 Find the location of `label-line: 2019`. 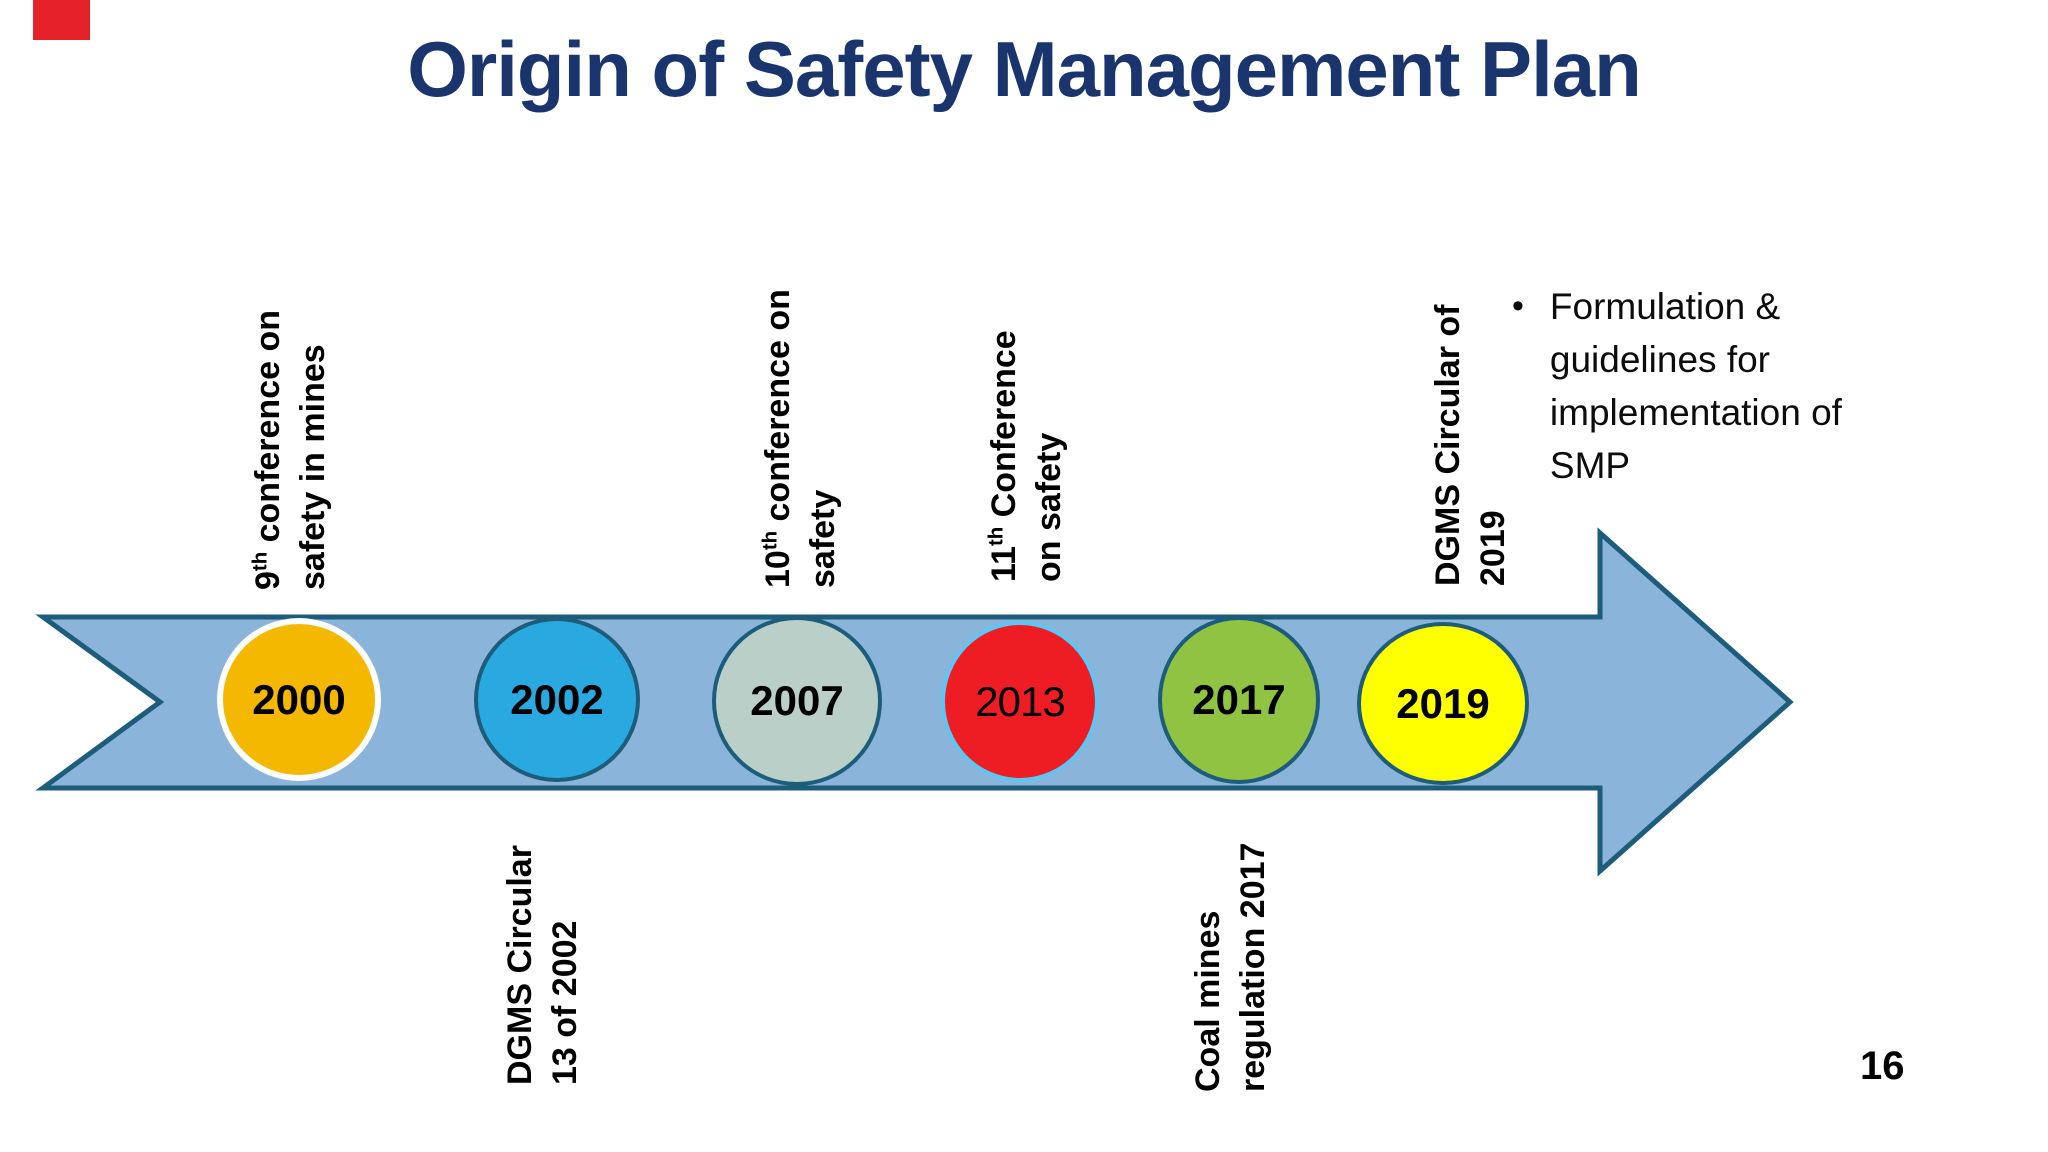

label-line: 2019 is located at coordinates (1493, 548).